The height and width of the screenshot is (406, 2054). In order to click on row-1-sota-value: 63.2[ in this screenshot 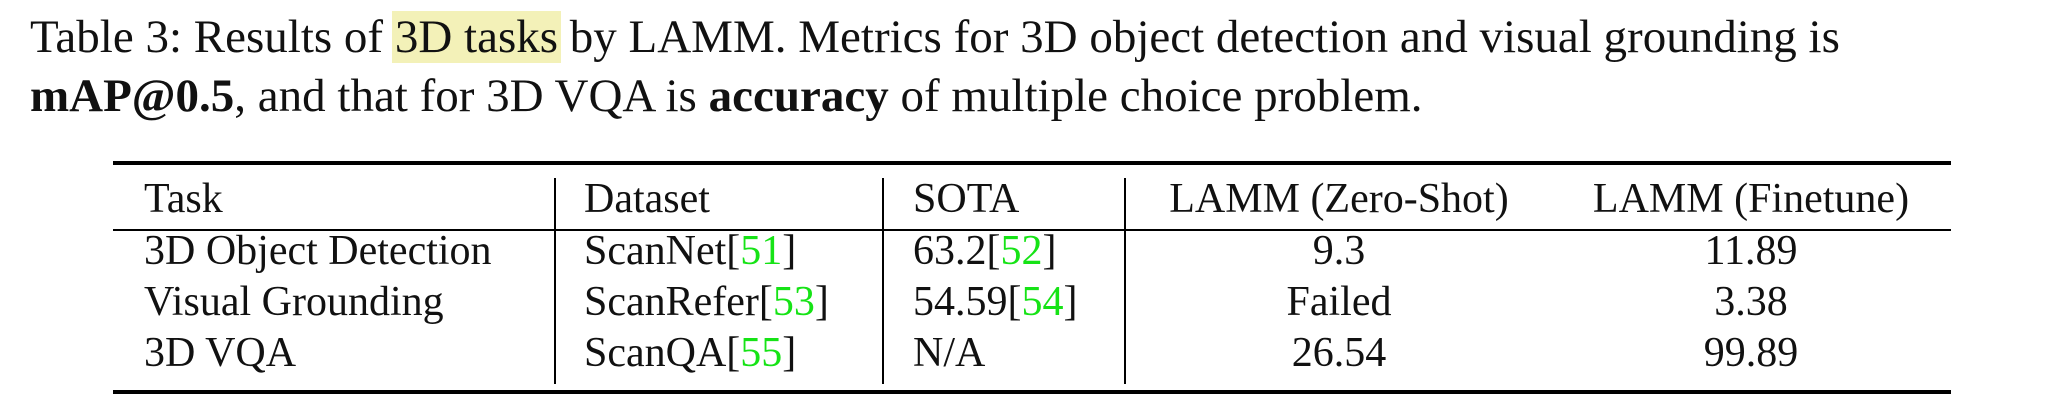, I will do `click(957, 251)`.